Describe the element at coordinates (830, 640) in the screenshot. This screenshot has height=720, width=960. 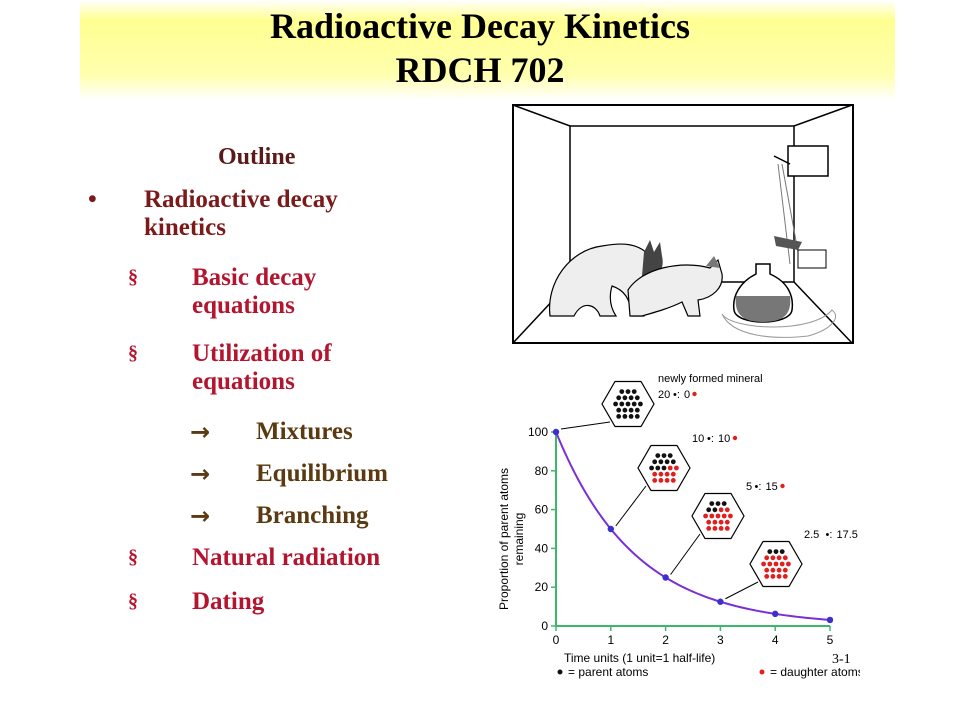
I see `x-tick-label: 5` at that location.